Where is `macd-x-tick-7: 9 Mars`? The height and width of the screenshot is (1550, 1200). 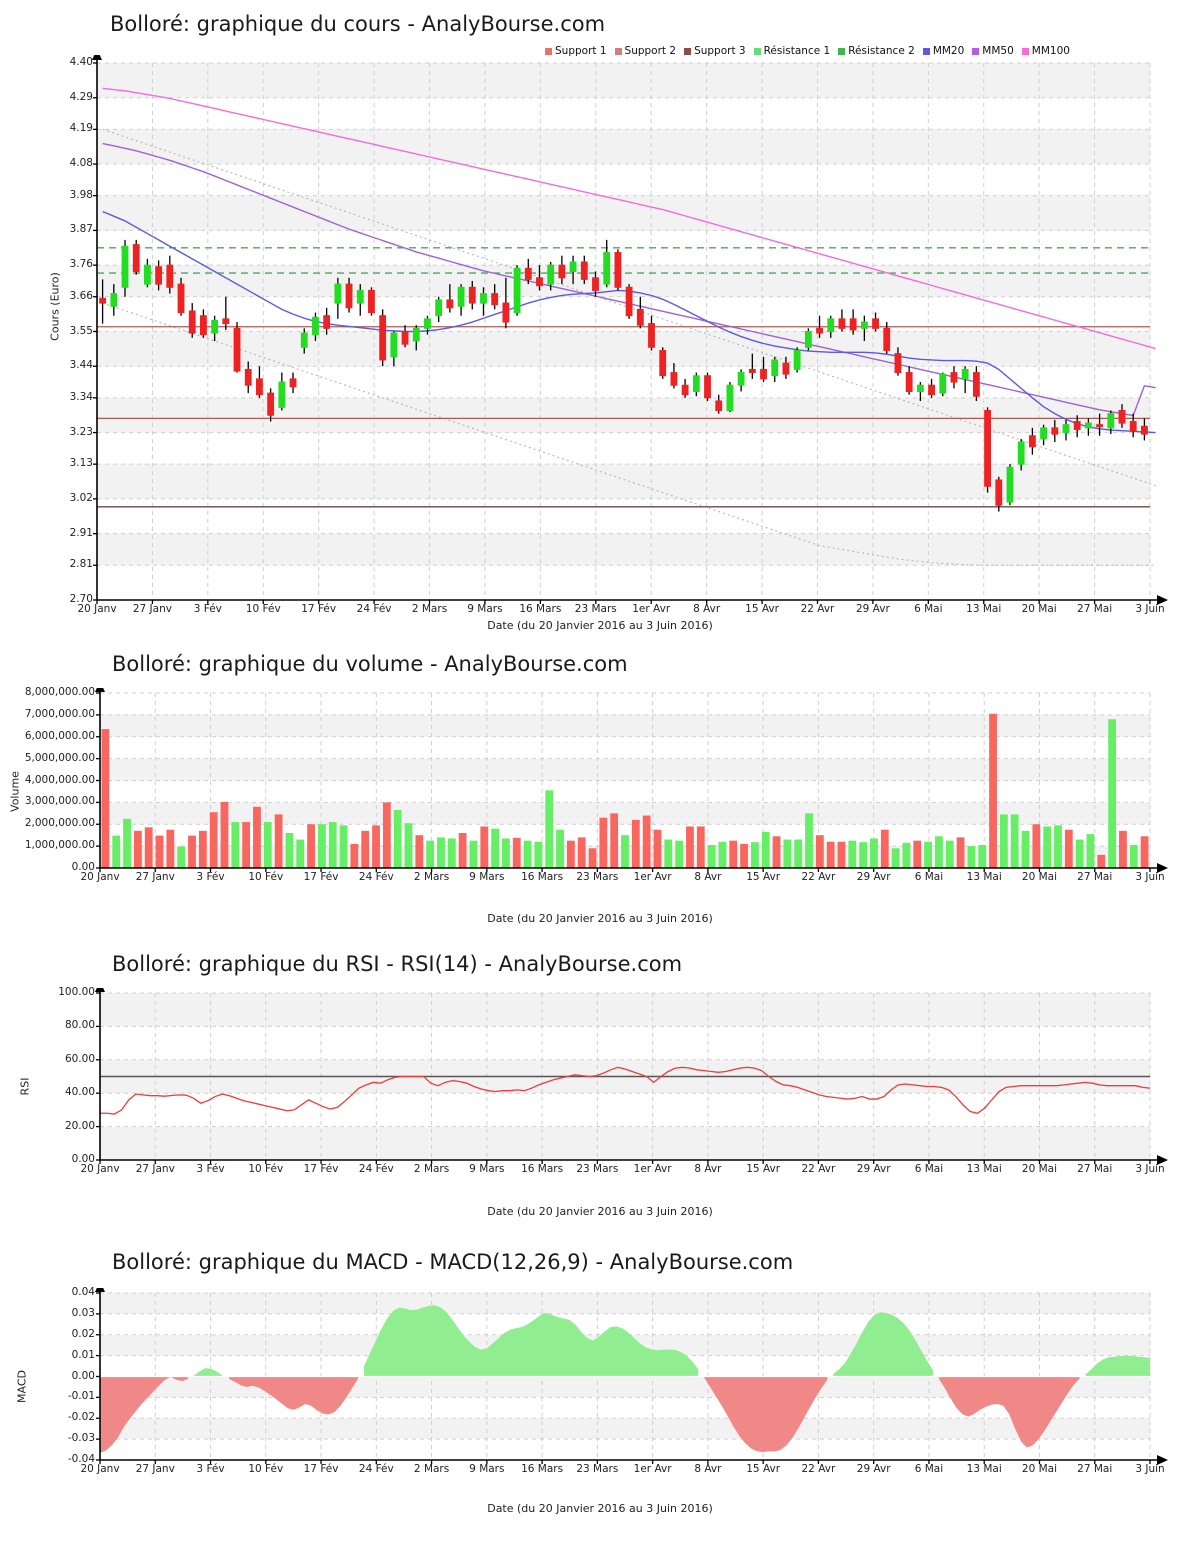 macd-x-tick-7: 9 Mars is located at coordinates (487, 1469).